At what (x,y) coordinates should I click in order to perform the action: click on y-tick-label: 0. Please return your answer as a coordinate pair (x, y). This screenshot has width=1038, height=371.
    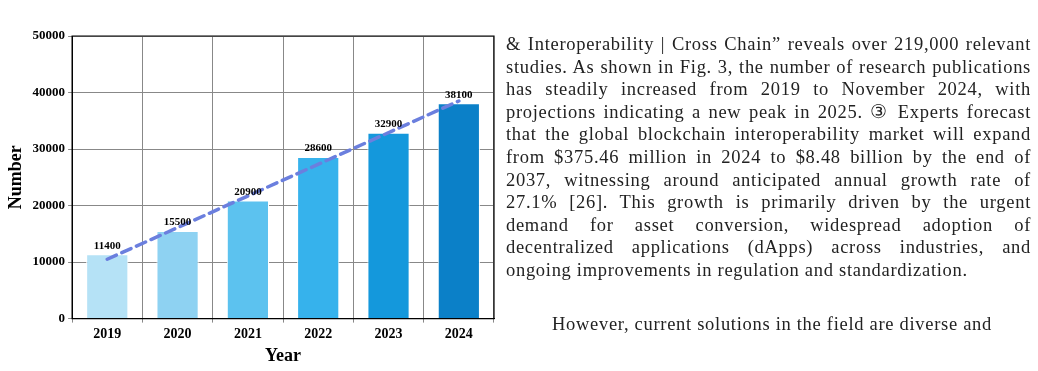
    Looking at the image, I should click on (62, 317).